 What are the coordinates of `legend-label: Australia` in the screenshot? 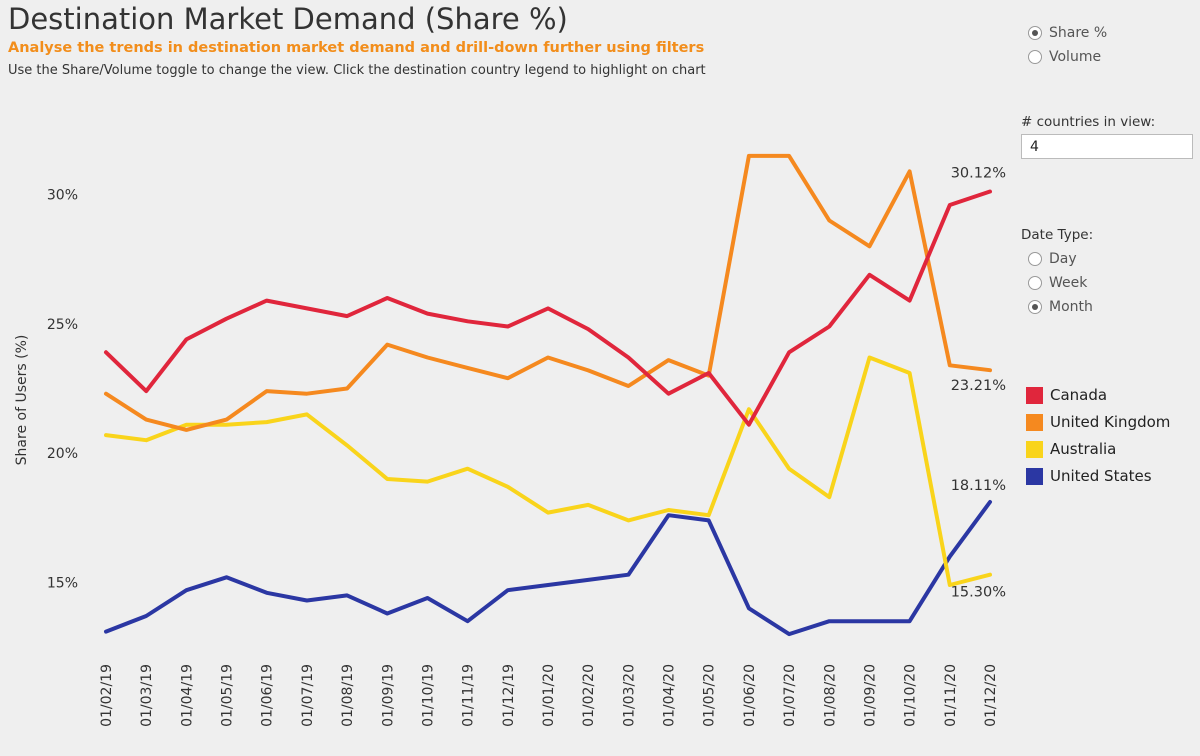 It's located at (1083, 449).